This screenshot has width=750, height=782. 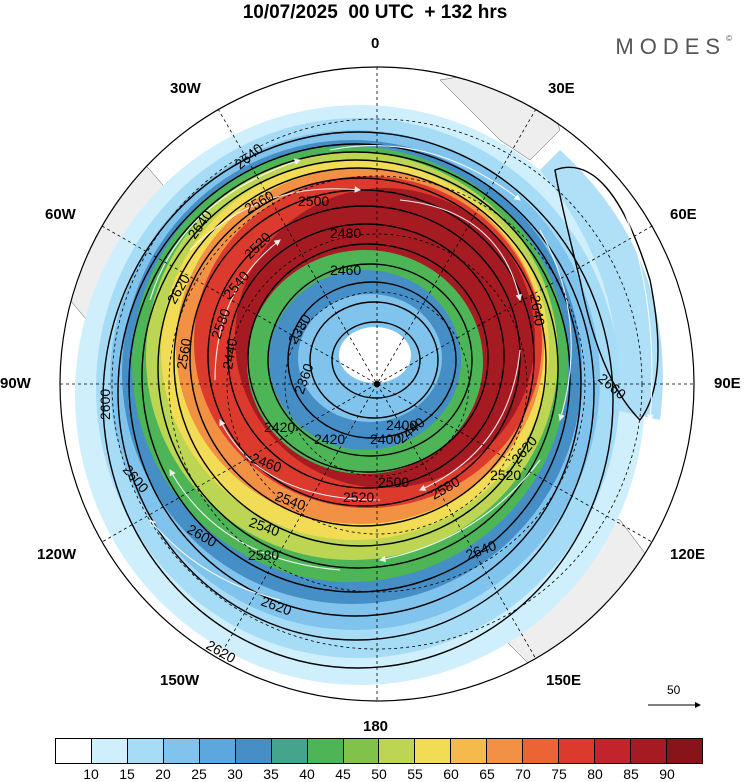 I want to click on lon-label-60w: 60W, so click(x=60, y=214).